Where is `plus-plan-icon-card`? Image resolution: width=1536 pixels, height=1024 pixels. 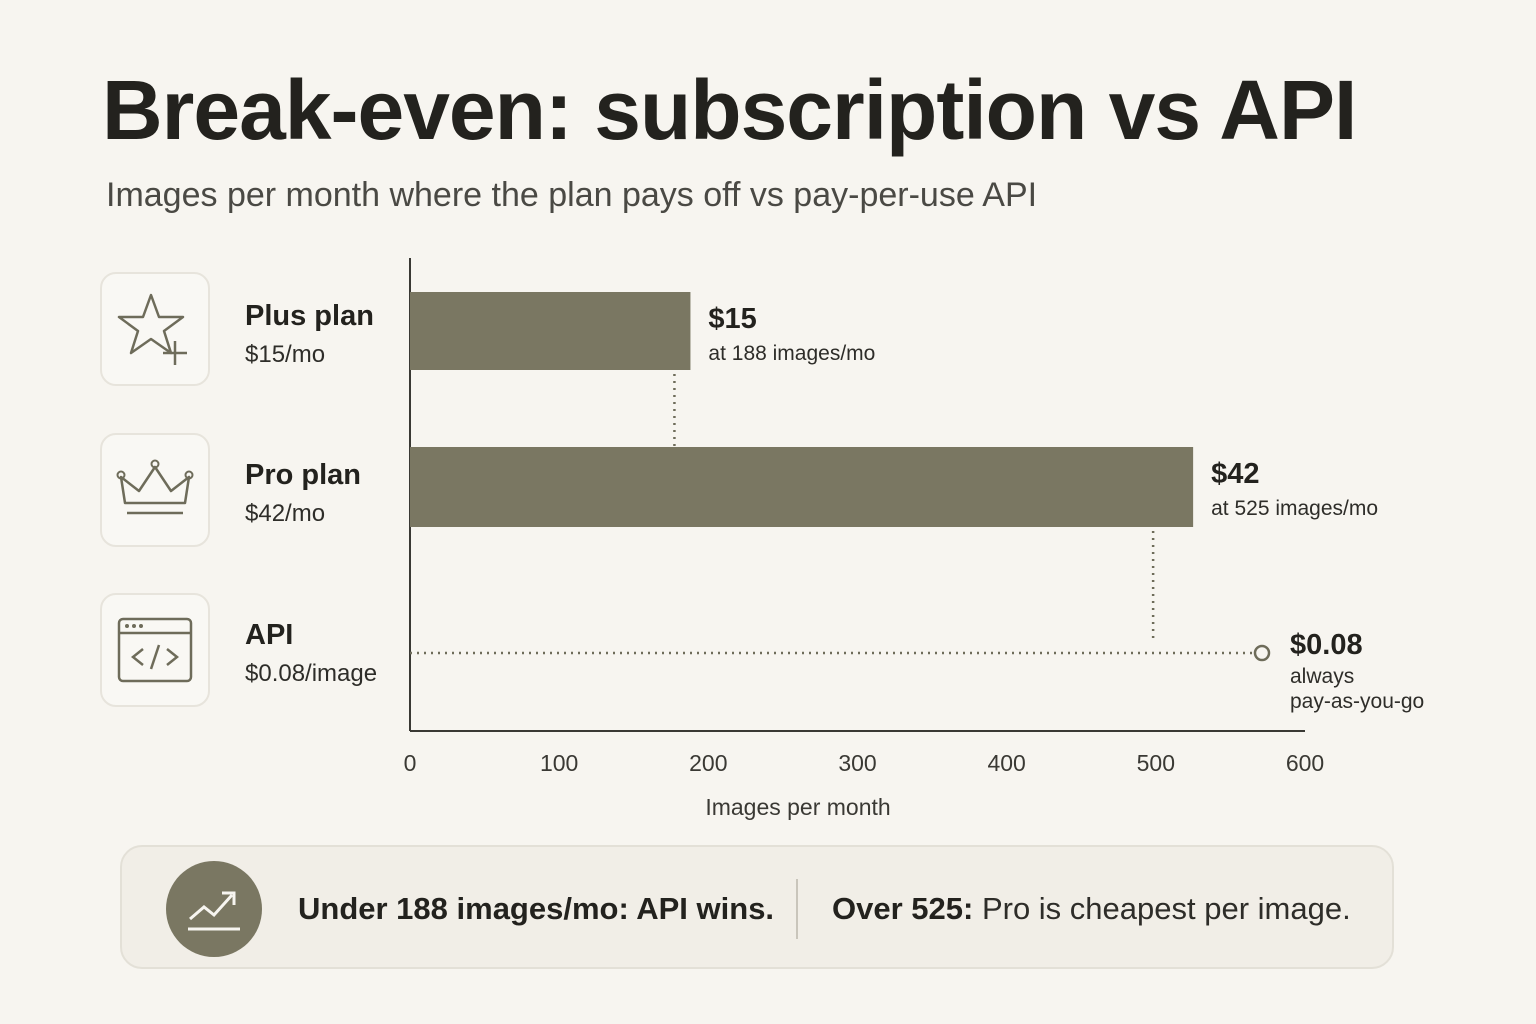 plus-plan-icon-card is located at coordinates (155, 329).